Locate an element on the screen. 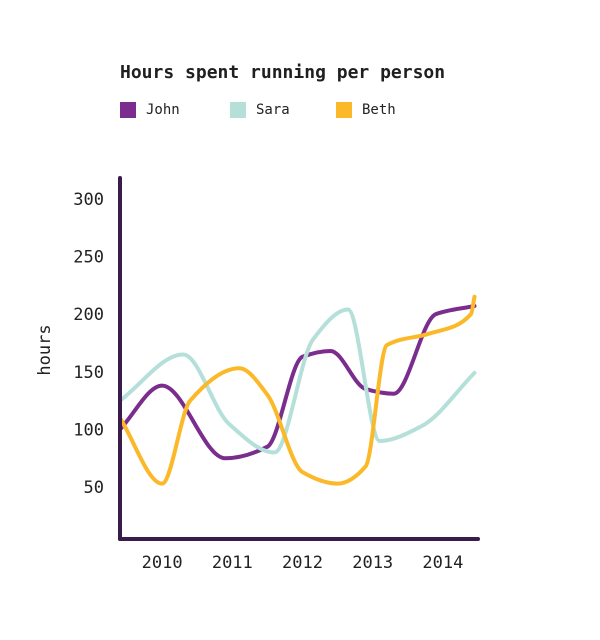 This screenshot has height=640, width=600. y-axis-label: hours is located at coordinates (45, 349).